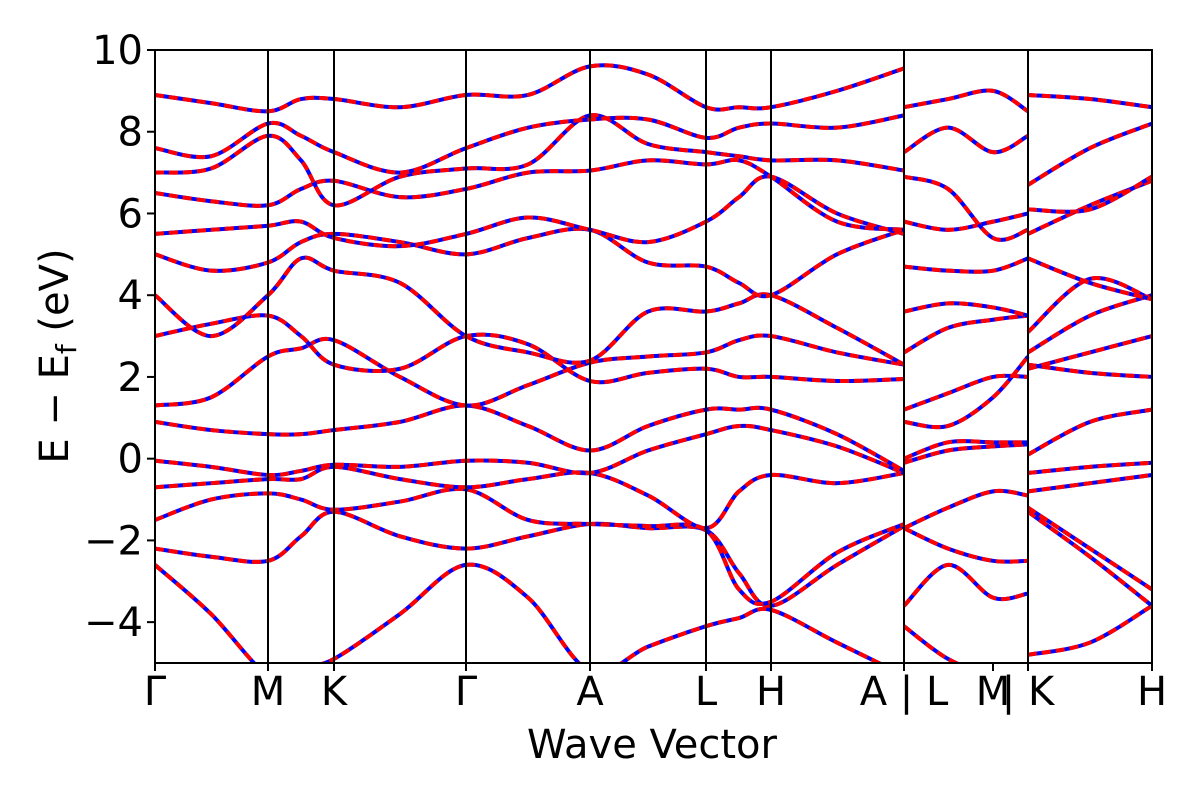 Image resolution: width=1200 pixels, height=800 pixels. Describe the element at coordinates (55, 409) in the screenshot. I see `y-label-main: E − E` at that location.